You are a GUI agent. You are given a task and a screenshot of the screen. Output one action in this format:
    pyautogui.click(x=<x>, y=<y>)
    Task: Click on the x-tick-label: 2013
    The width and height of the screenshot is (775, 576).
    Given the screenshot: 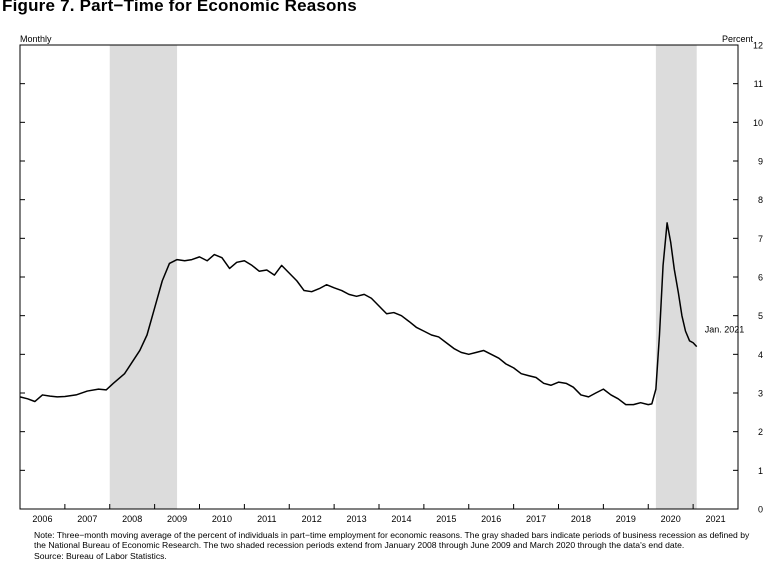 What is the action you would take?
    pyautogui.click(x=357, y=519)
    